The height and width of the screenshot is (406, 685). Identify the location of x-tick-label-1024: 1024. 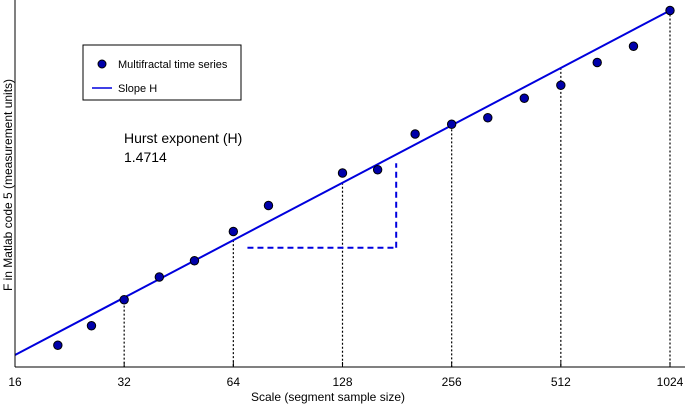
(670, 382).